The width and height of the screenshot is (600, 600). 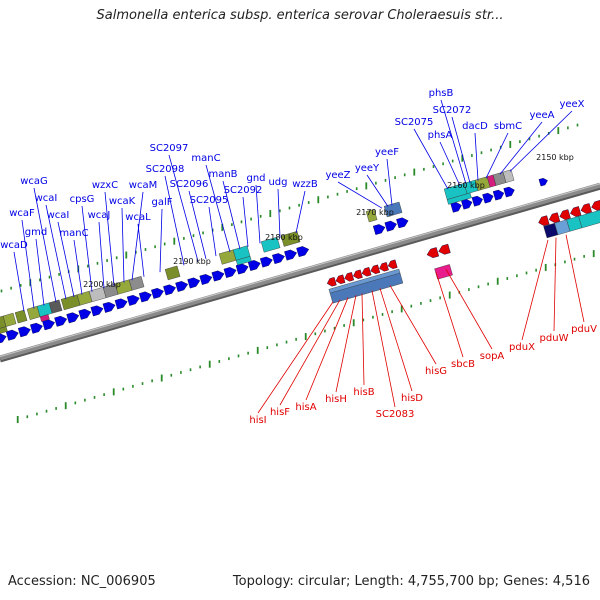 What do you see at coordinates (508, 126) in the screenshot?
I see `gene-label-forward: sbmC` at bounding box center [508, 126].